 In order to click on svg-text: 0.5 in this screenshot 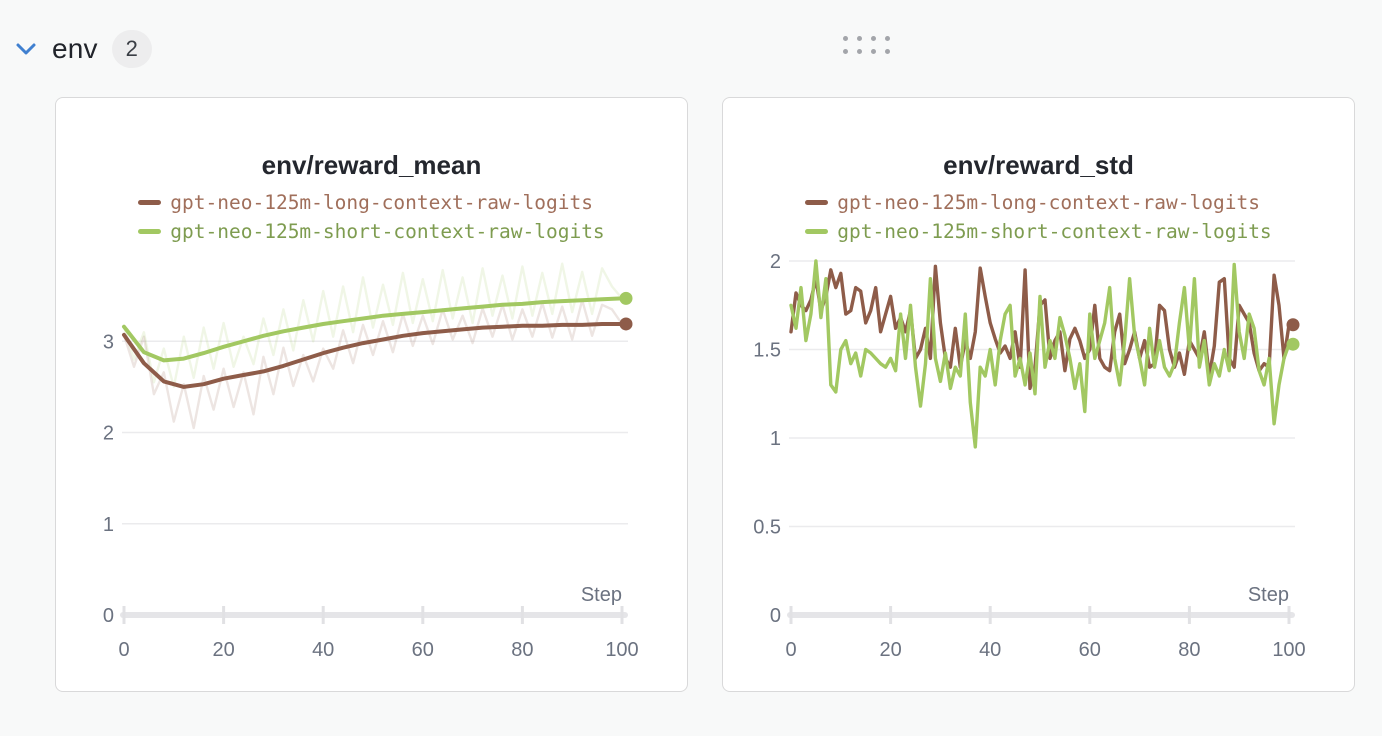, I will do `click(767, 528)`.